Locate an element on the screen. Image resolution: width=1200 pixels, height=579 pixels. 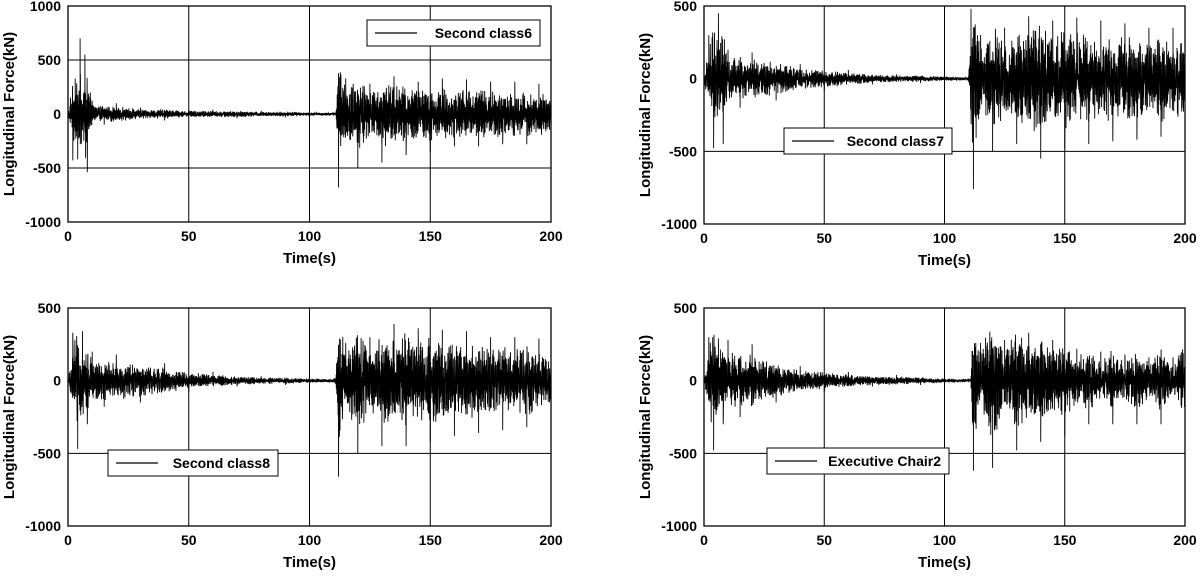
legend: Executive Chair2 is located at coordinates (858, 461).